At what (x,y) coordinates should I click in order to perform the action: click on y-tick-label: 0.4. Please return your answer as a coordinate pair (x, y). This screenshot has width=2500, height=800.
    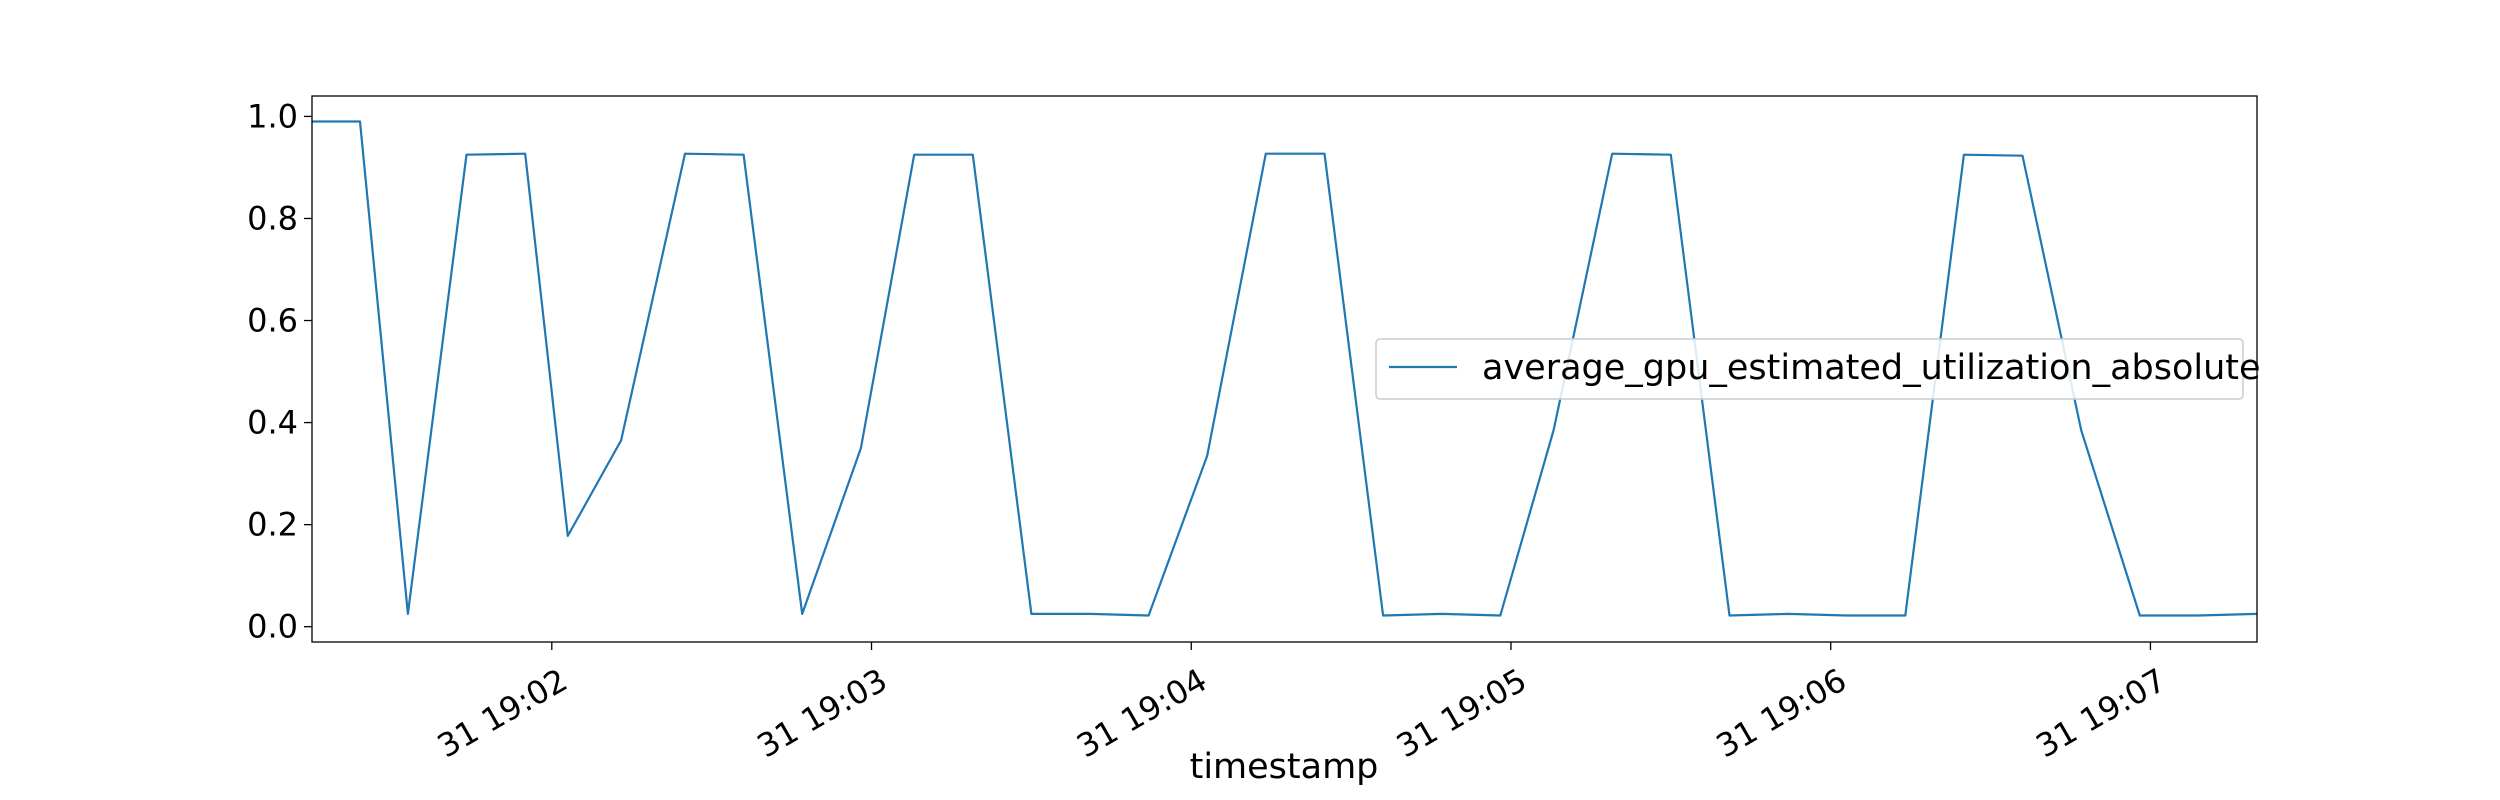
    Looking at the image, I should click on (272, 423).